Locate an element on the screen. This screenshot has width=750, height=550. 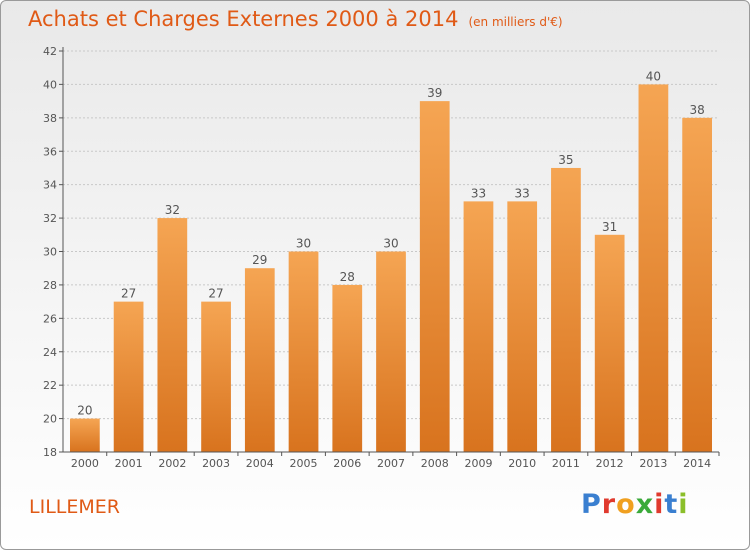
y-tick-label: 20 is located at coordinates (50, 419).